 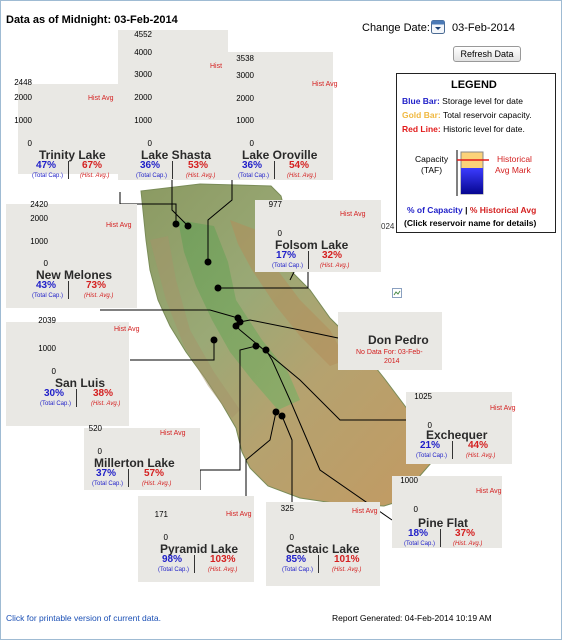 I want to click on calendar-icon, so click(x=438, y=26).